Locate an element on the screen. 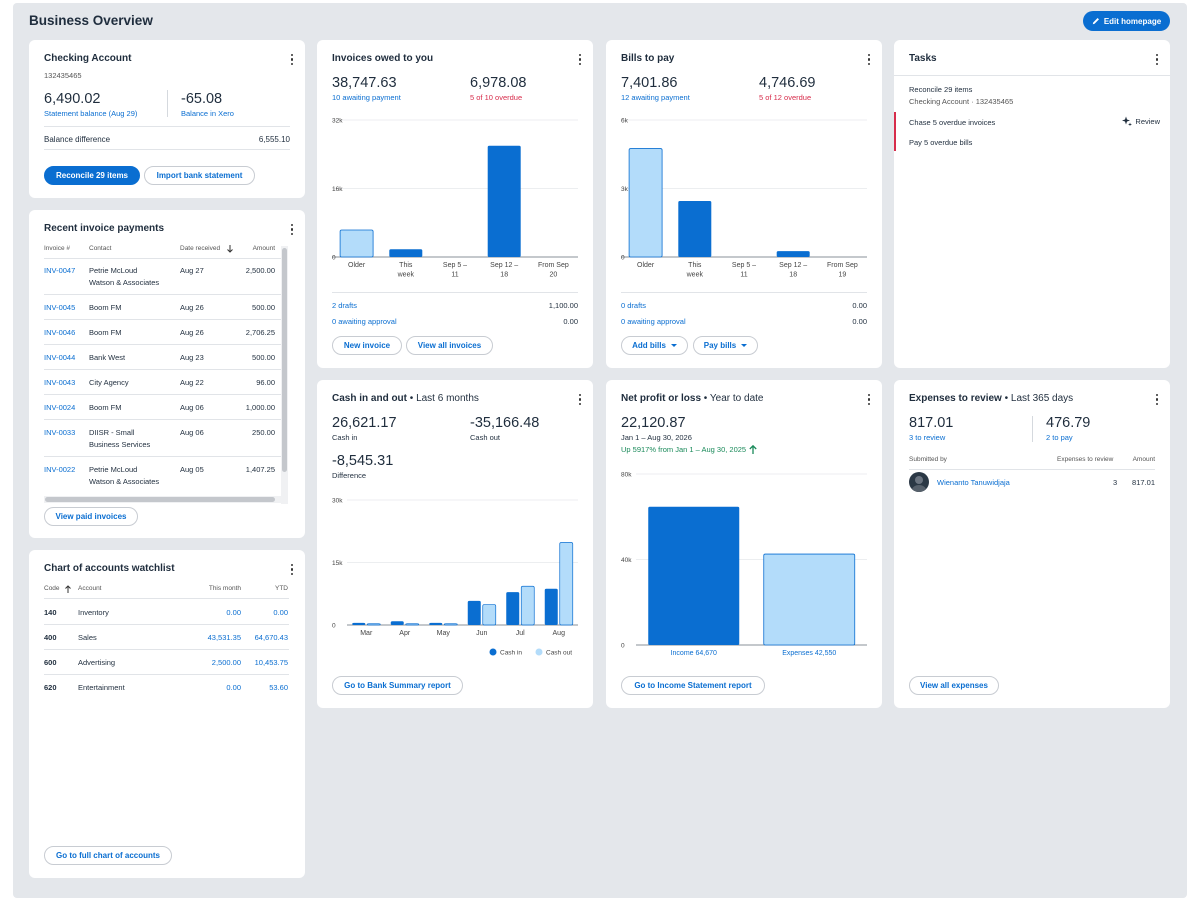 The image size is (1200, 900). payment-amount: 500.00 is located at coordinates (263, 357).